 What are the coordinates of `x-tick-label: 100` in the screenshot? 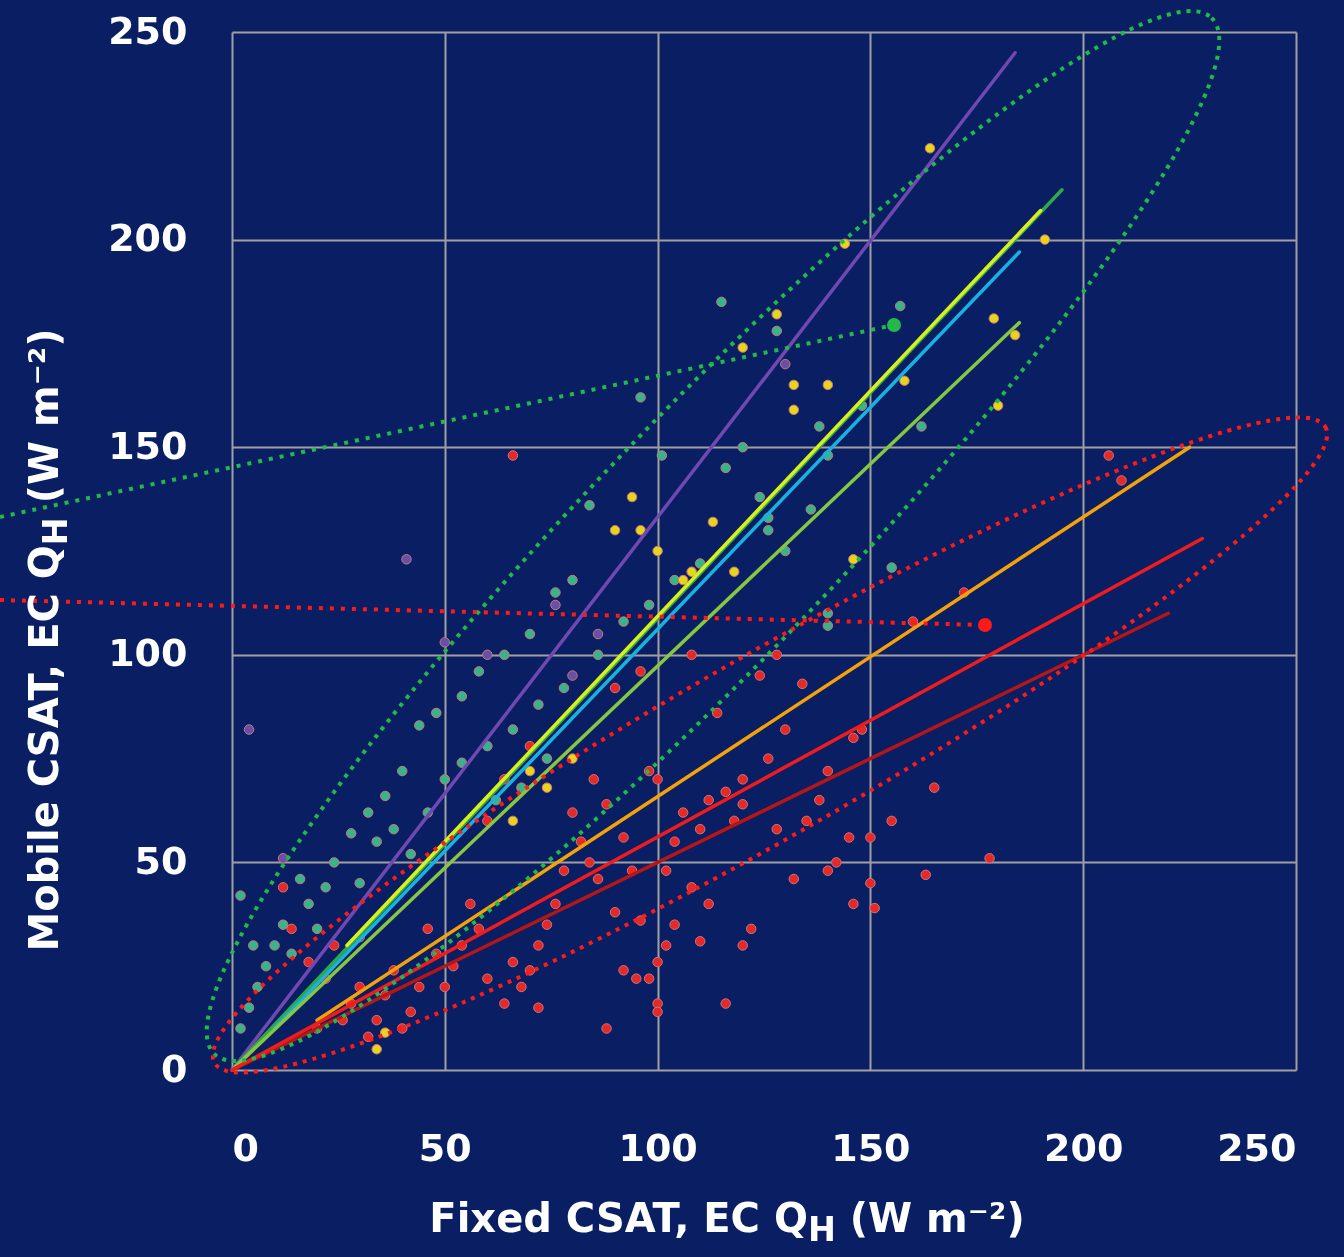 It's located at (658, 1147).